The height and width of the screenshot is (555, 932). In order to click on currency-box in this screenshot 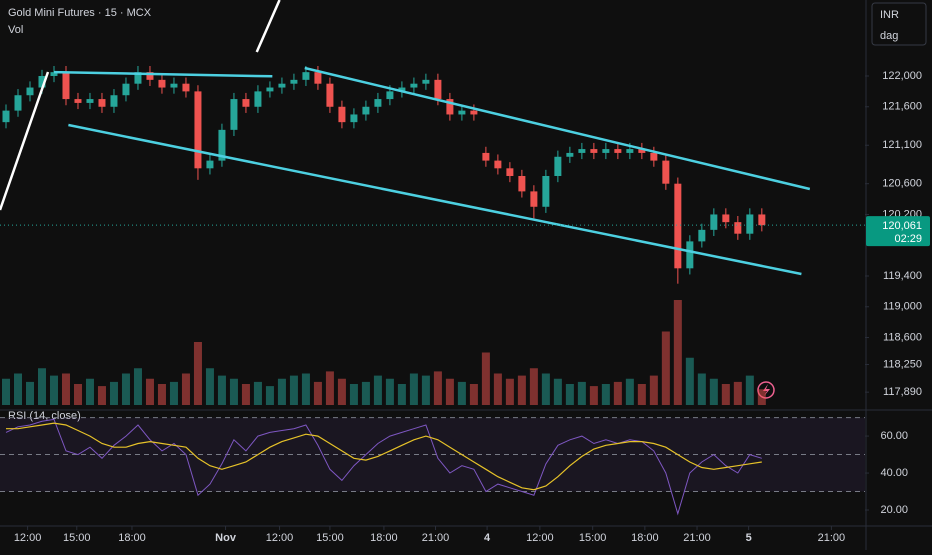, I will do `click(899, 24)`.